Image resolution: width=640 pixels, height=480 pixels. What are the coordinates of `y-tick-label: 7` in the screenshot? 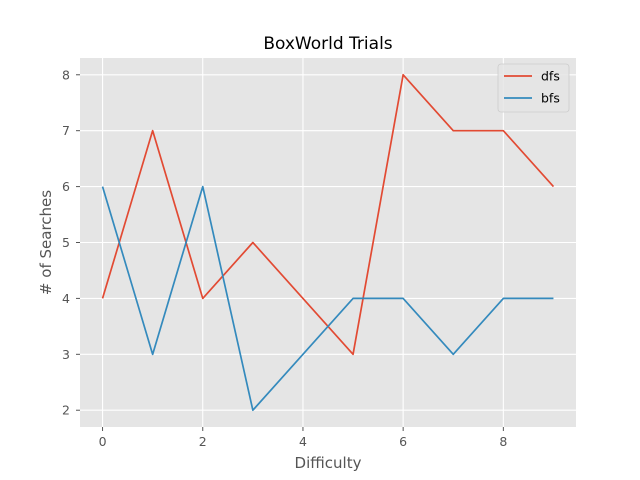 It's located at (66, 130).